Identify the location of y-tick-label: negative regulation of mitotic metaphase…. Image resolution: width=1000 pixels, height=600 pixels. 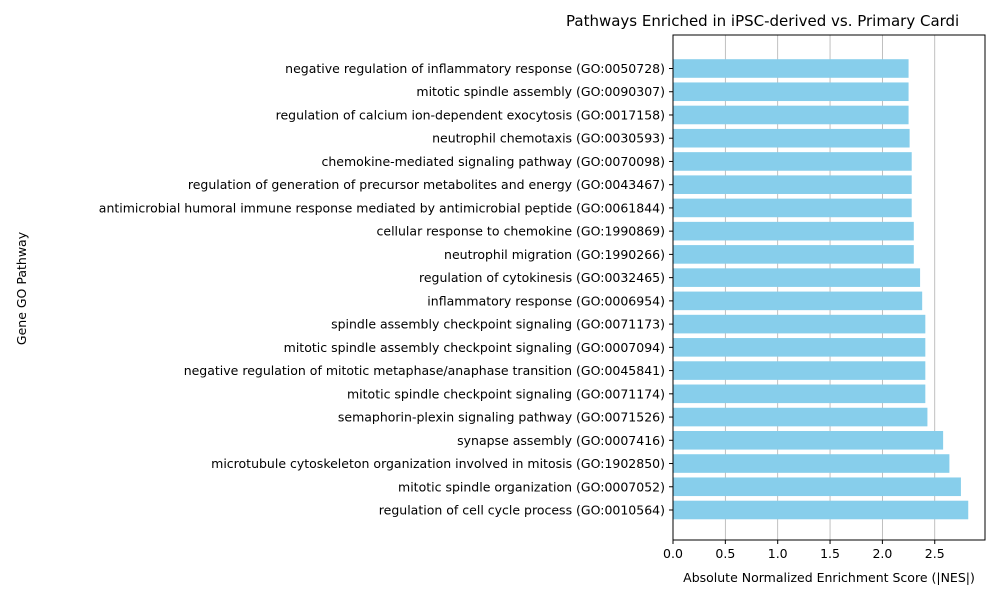
(424, 370).